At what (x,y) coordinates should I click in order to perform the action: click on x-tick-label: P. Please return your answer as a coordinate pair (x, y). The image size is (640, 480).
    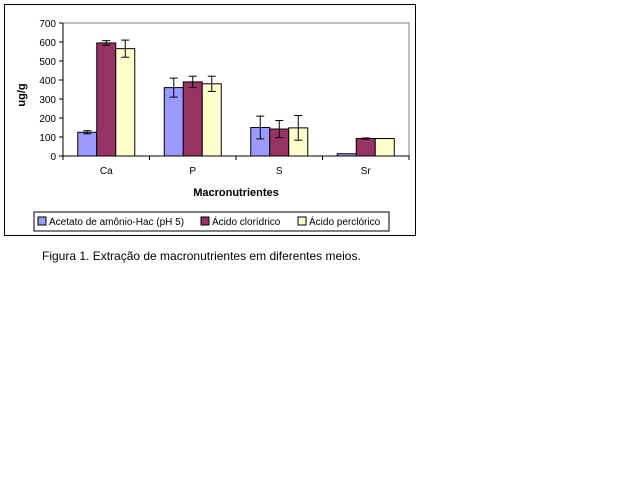
    Looking at the image, I should click on (192, 171).